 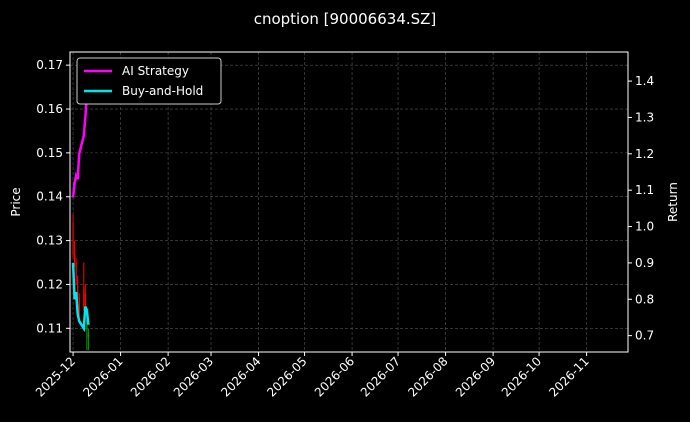 What do you see at coordinates (162, 91) in the screenshot?
I see `legend-label: Buy-and-Hold` at bounding box center [162, 91].